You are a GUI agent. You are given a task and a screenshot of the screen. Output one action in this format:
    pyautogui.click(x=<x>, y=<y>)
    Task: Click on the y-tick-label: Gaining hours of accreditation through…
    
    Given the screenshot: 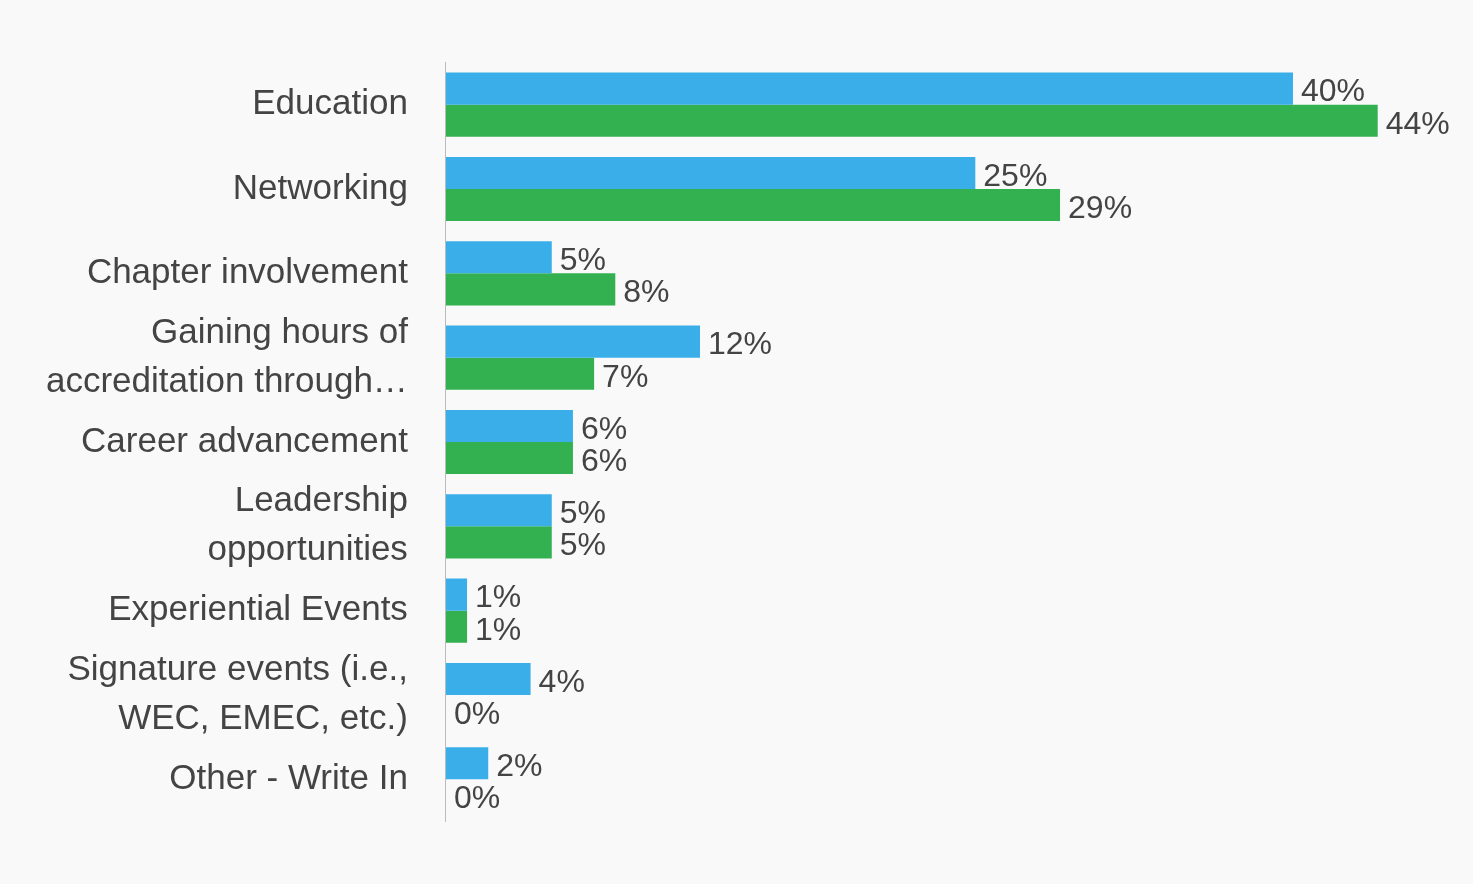 What is the action you would take?
    pyautogui.click(x=227, y=354)
    